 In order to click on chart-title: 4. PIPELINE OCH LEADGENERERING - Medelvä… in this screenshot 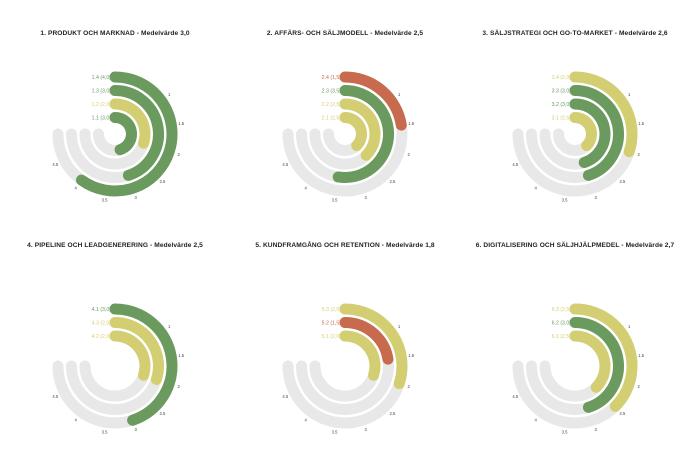, I will do `click(115, 245)`.